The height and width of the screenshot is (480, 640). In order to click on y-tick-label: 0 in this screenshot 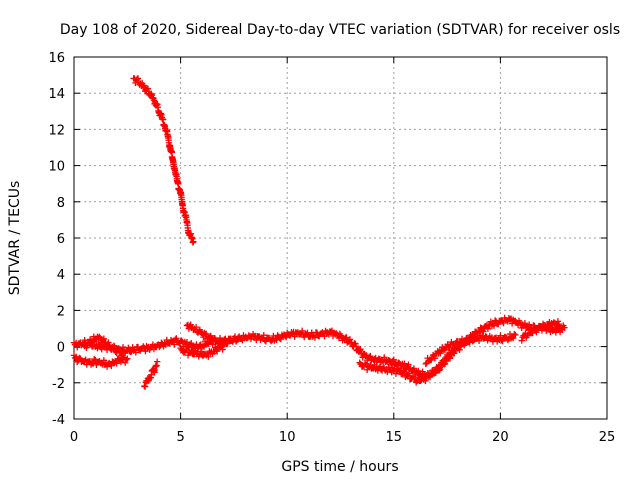, I will do `click(61, 348)`.